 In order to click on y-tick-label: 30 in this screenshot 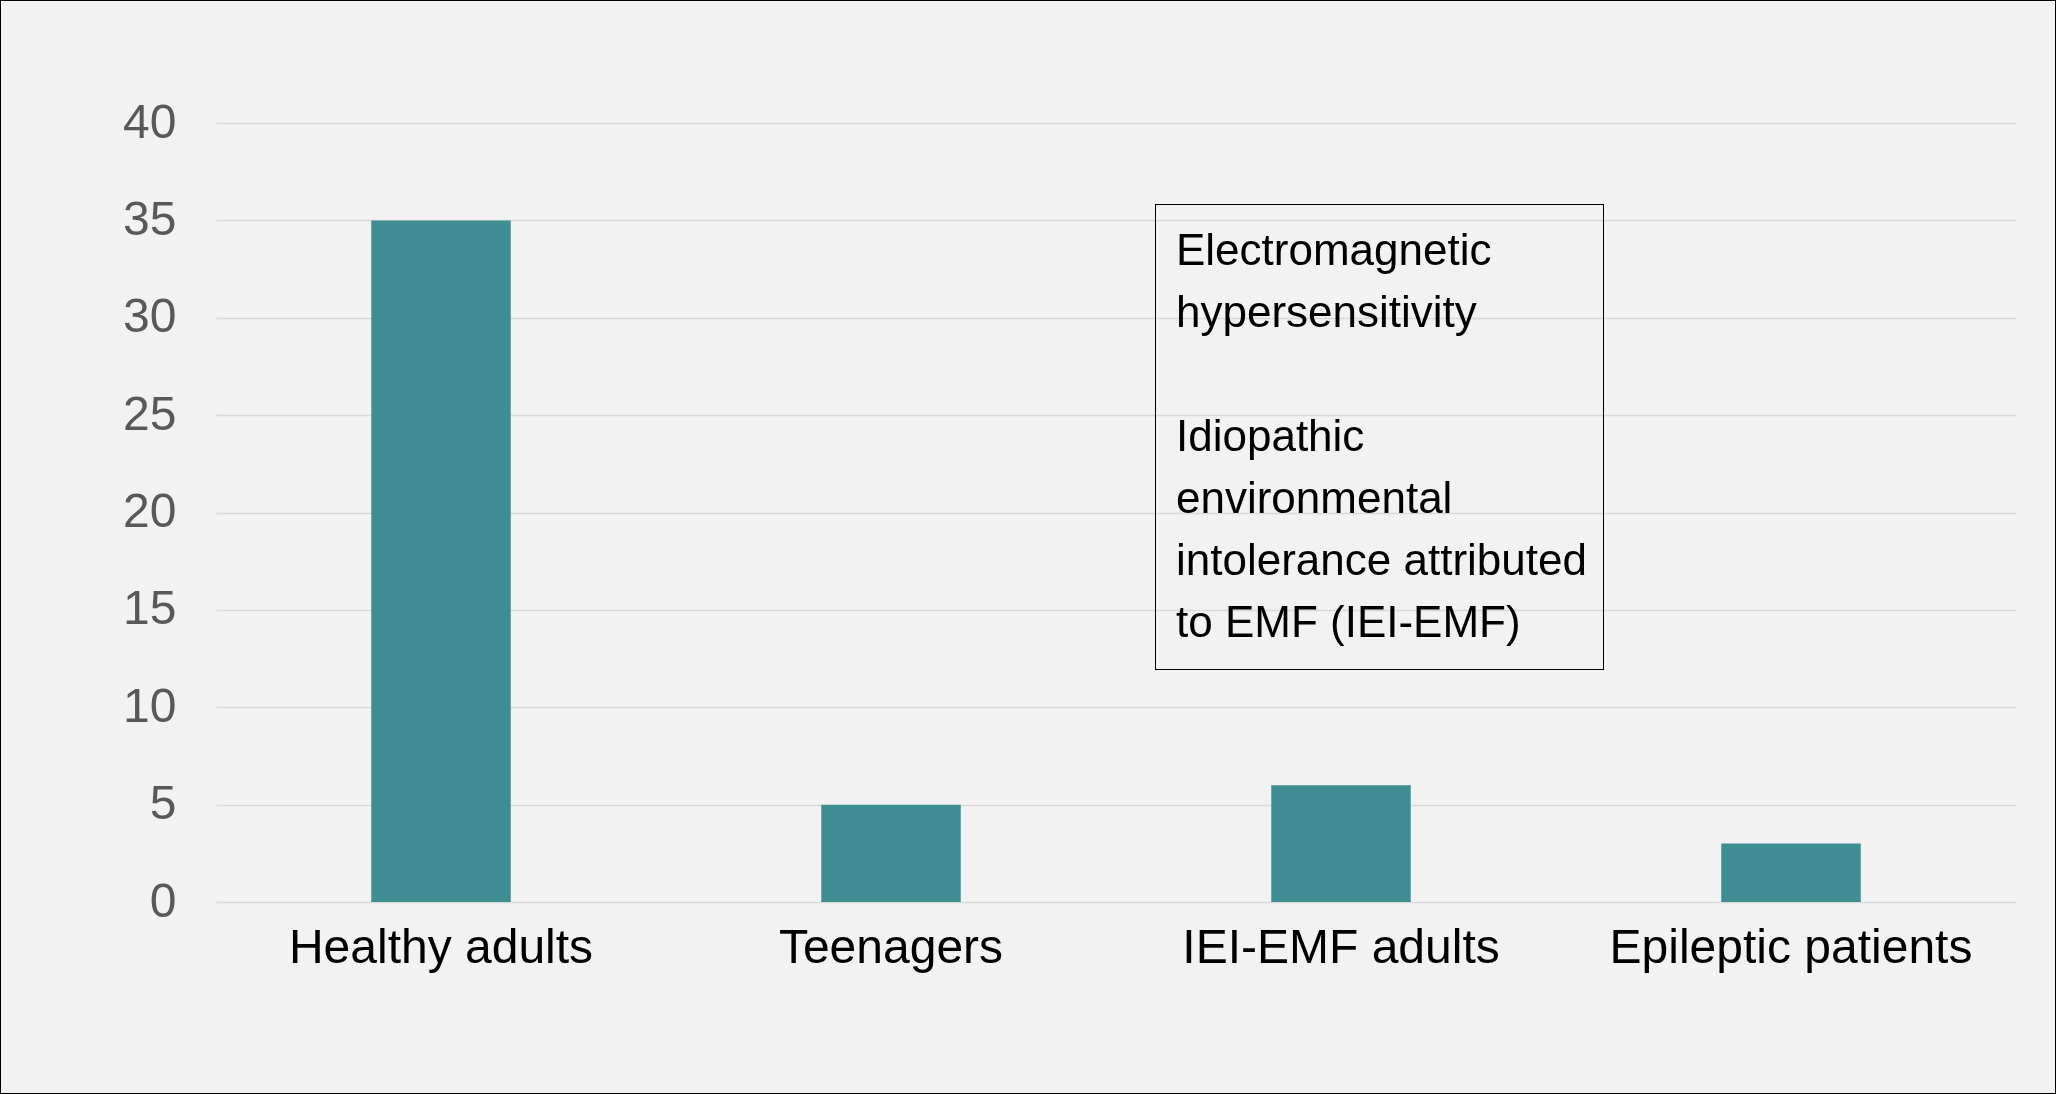, I will do `click(150, 316)`.